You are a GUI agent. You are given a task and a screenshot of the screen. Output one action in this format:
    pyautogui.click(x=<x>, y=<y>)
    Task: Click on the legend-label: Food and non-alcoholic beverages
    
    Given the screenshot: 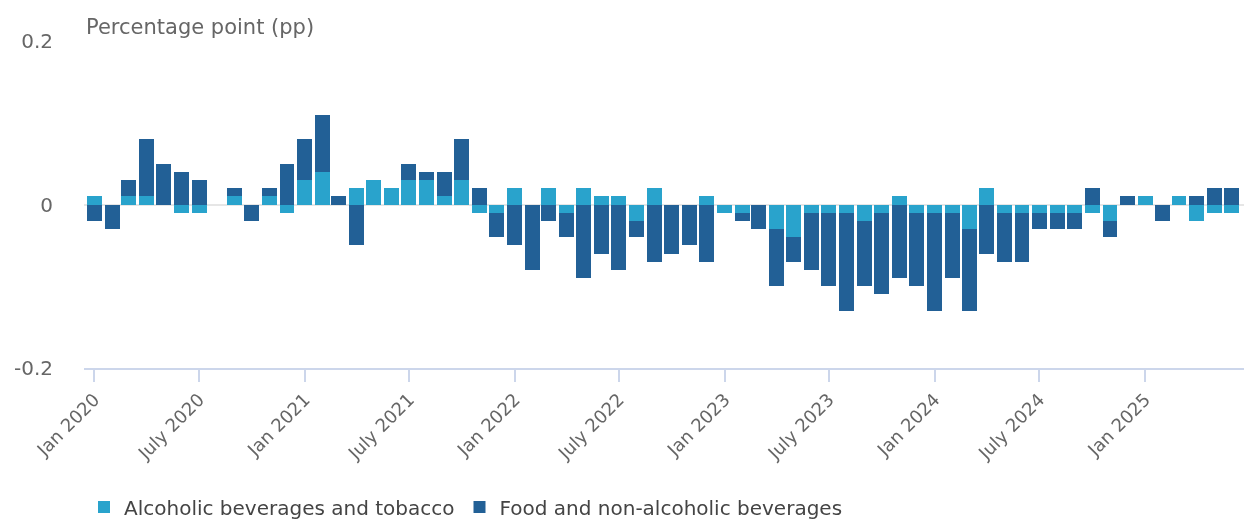 What is the action you would take?
    pyautogui.click(x=671, y=507)
    